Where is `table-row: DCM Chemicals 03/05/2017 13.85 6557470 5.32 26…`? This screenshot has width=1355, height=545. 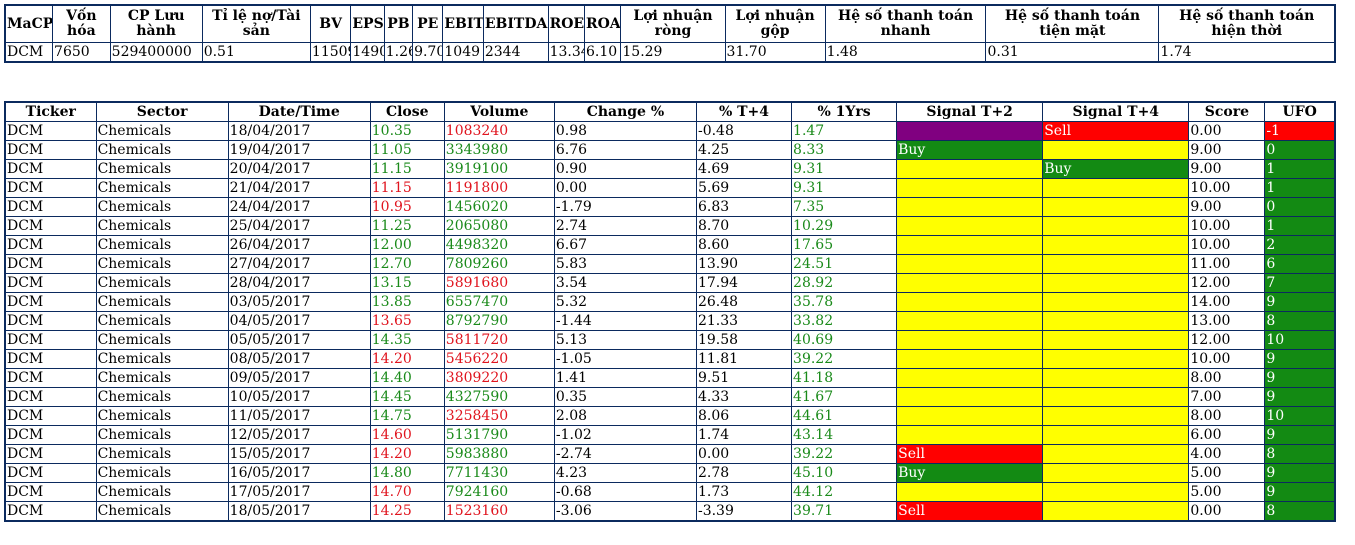 table-row: DCM Chemicals 03/05/2017 13.85 6557470 5.32 26… is located at coordinates (670, 302).